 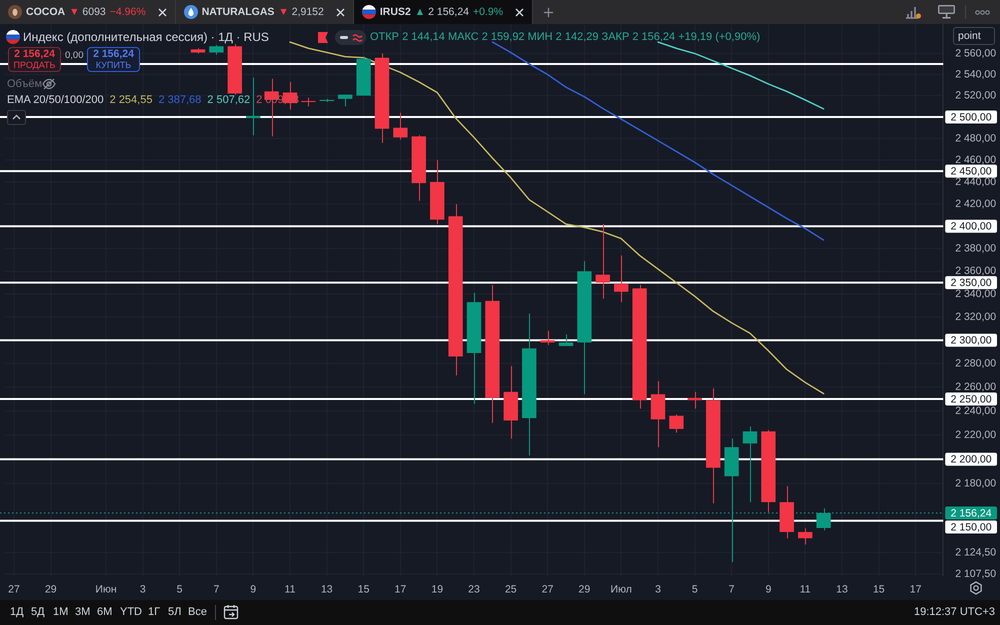 What do you see at coordinates (46, 12) in the screenshot?
I see `text: COCOA` at bounding box center [46, 12].